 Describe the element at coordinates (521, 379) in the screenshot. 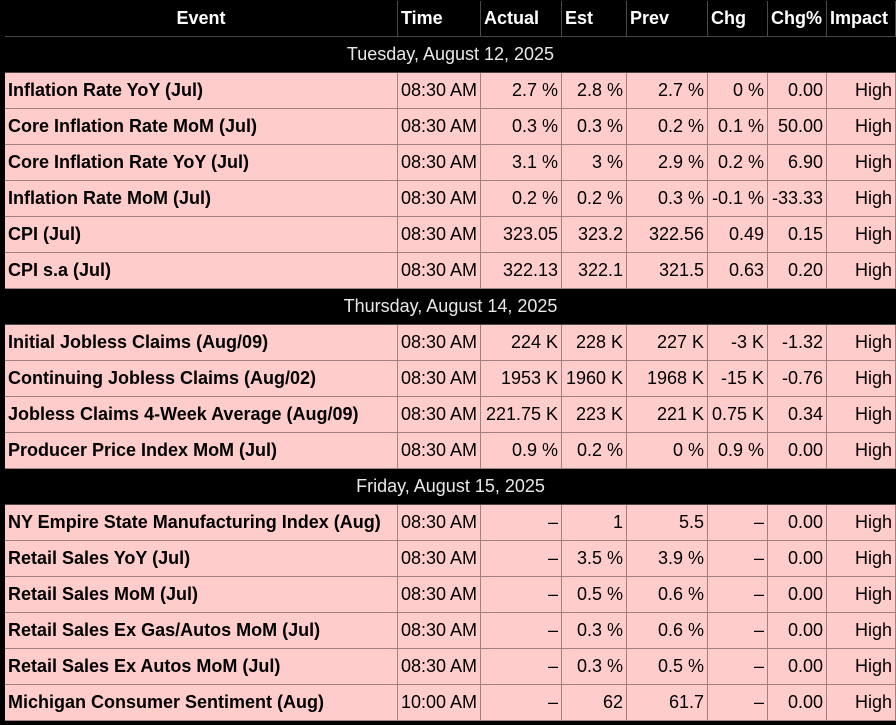

I see `actual-cell: 1953 K` at that location.